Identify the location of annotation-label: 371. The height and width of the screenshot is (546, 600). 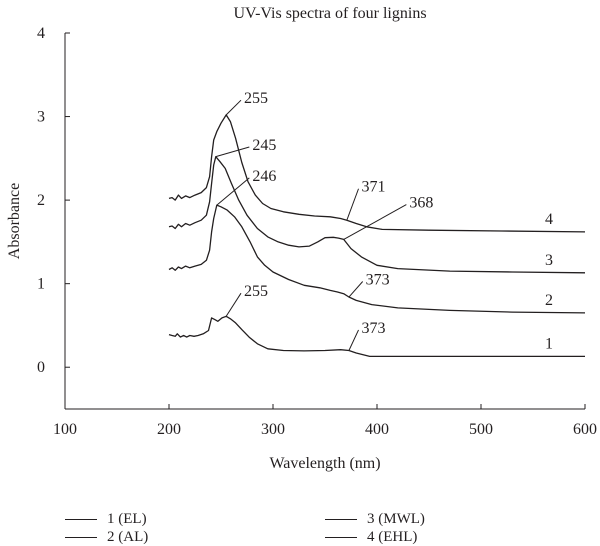
(374, 187).